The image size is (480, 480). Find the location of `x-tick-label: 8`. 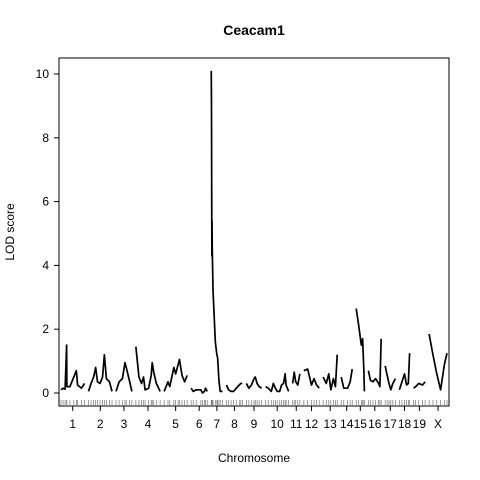

x-tick-label: 8 is located at coordinates (234, 424).